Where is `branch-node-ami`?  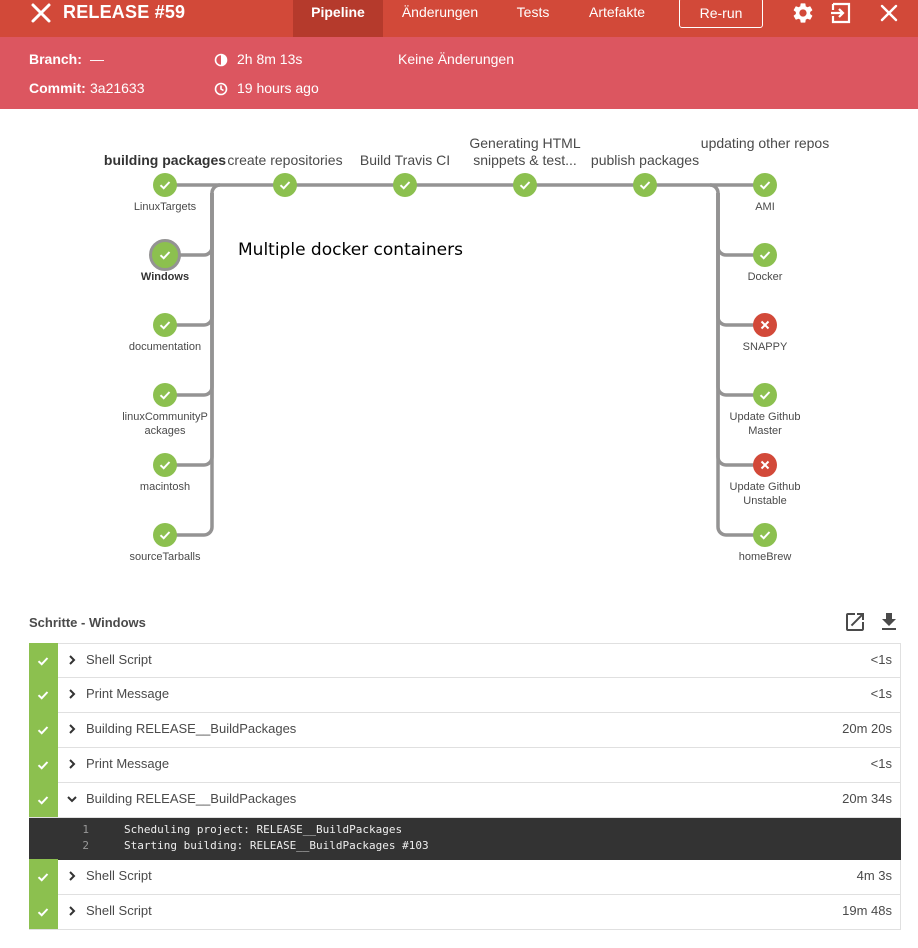 branch-node-ami is located at coordinates (765, 185).